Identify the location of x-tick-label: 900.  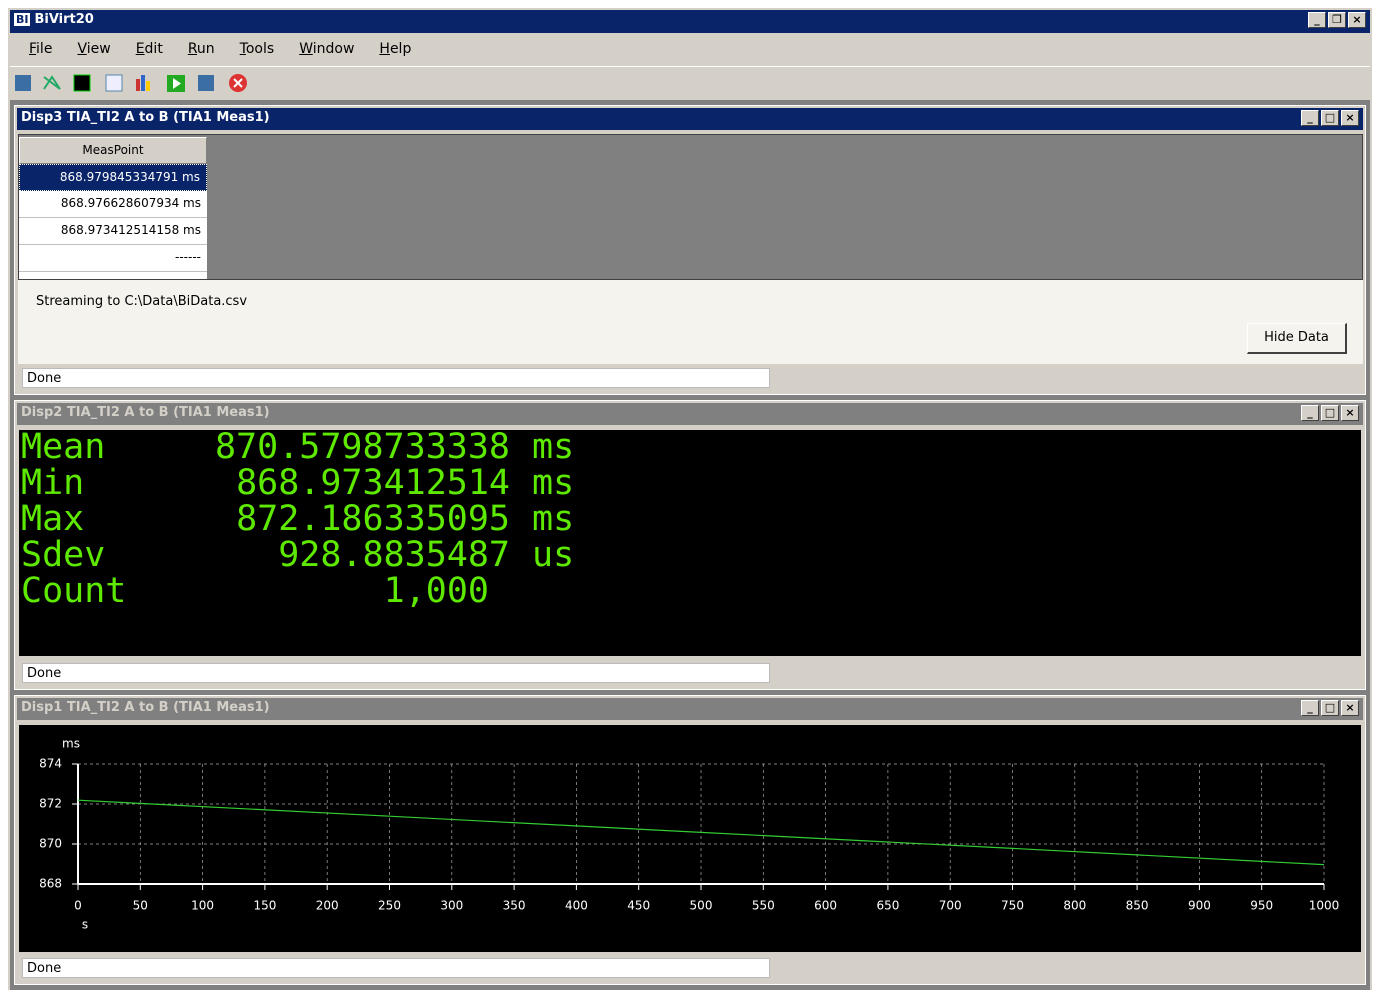
(1199, 906).